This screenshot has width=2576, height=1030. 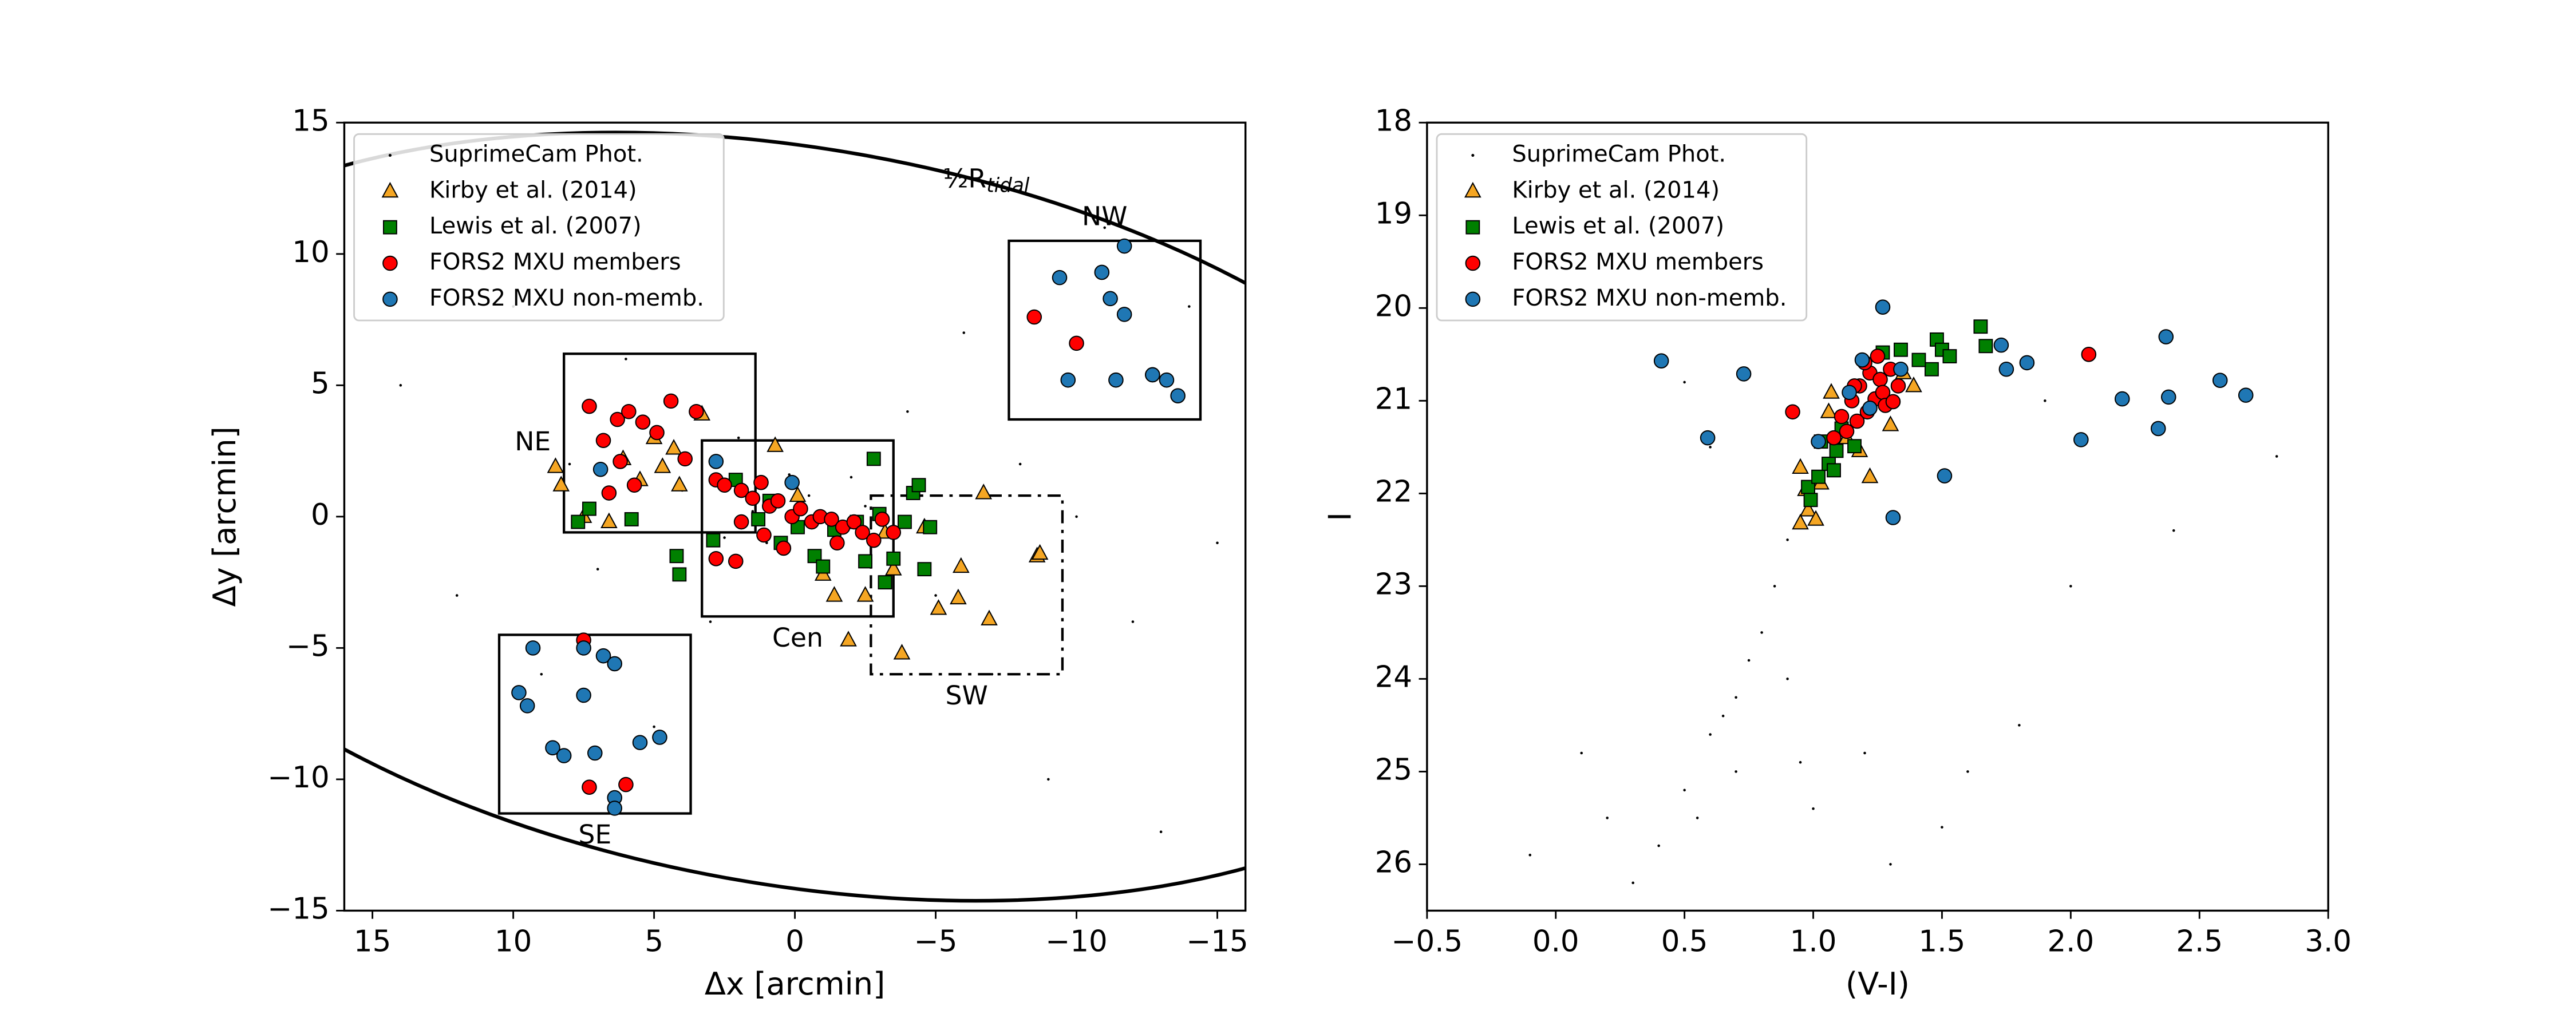 I want to click on y-tick-label: 20, so click(x=1393, y=306).